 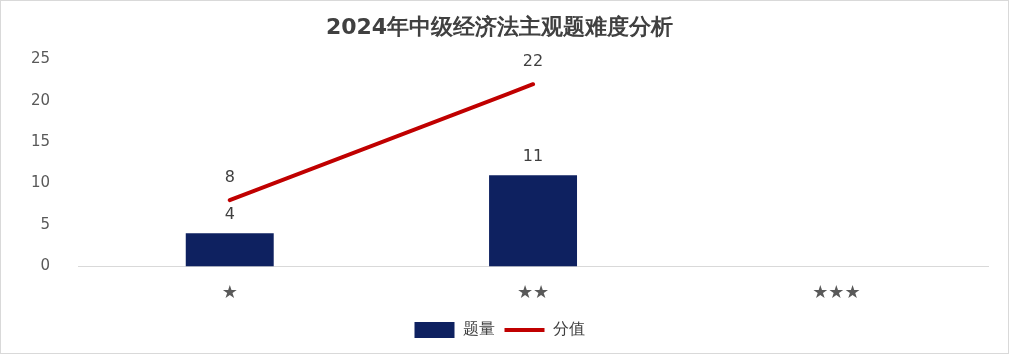 I want to click on data-label: 8, so click(x=229, y=177).